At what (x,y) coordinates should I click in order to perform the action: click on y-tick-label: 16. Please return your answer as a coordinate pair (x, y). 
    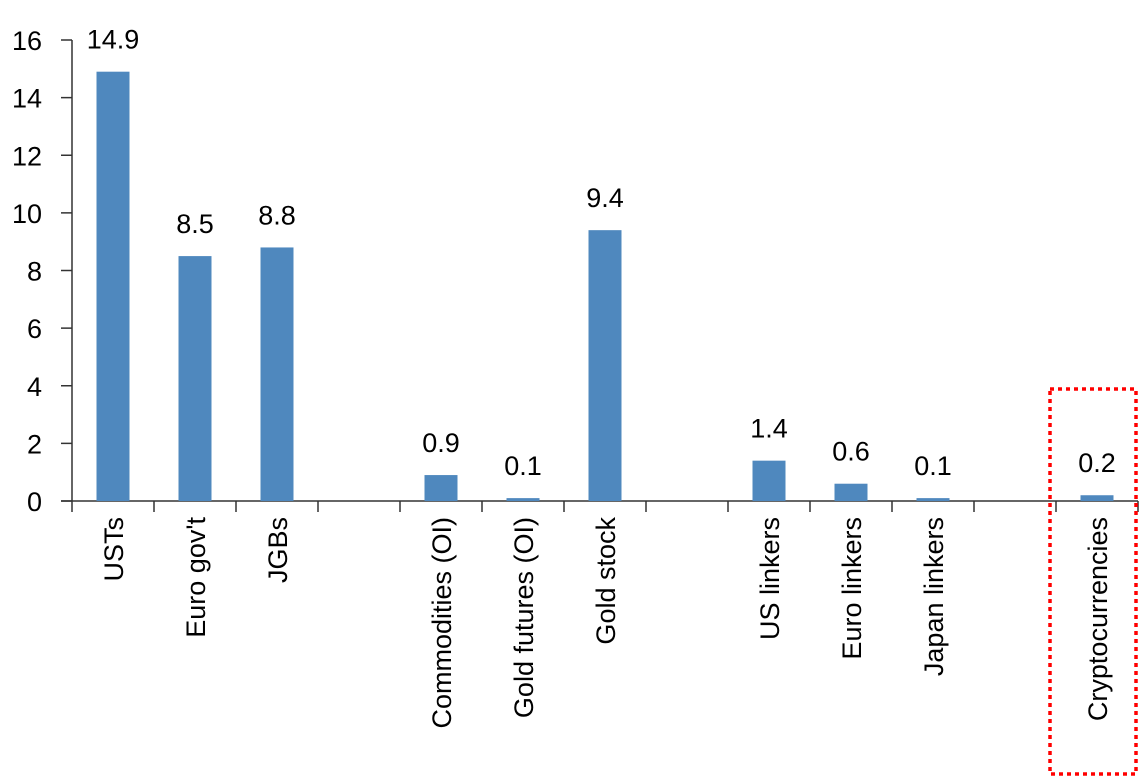
    Looking at the image, I should click on (27, 41).